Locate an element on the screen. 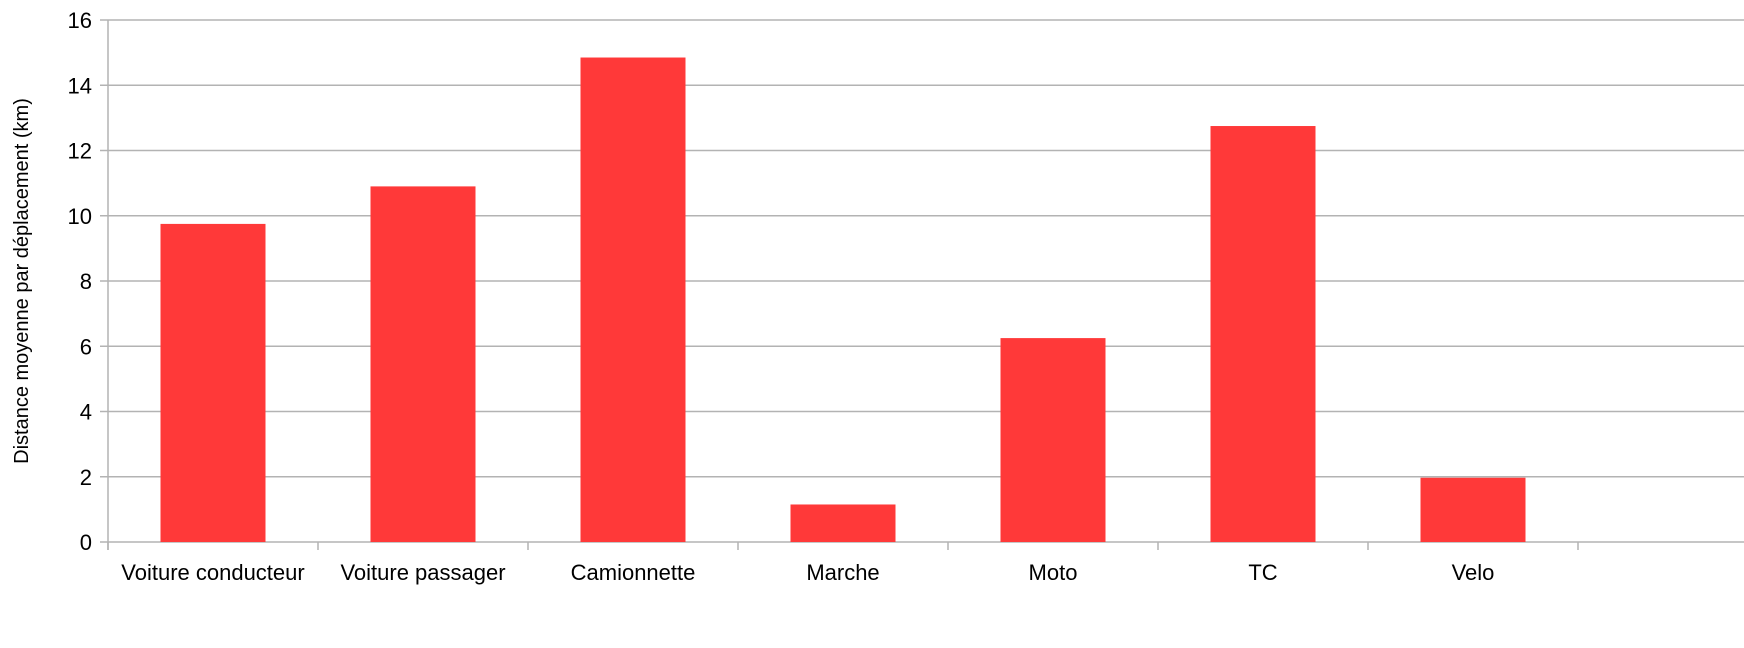 The image size is (1744, 648). y-tick-label: 14 is located at coordinates (80, 85).